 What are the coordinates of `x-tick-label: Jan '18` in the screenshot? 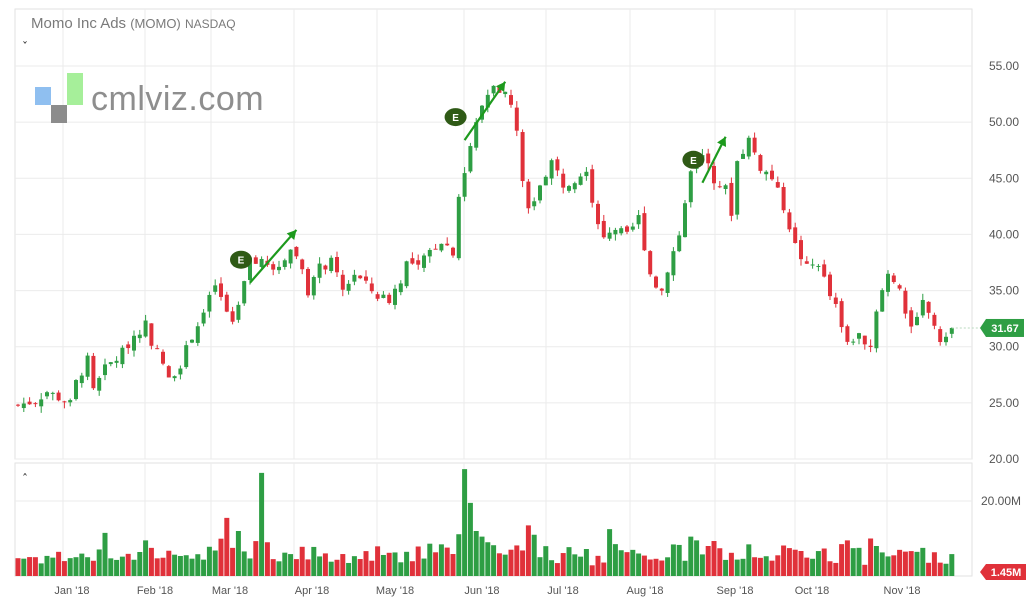 It's located at (71, 591).